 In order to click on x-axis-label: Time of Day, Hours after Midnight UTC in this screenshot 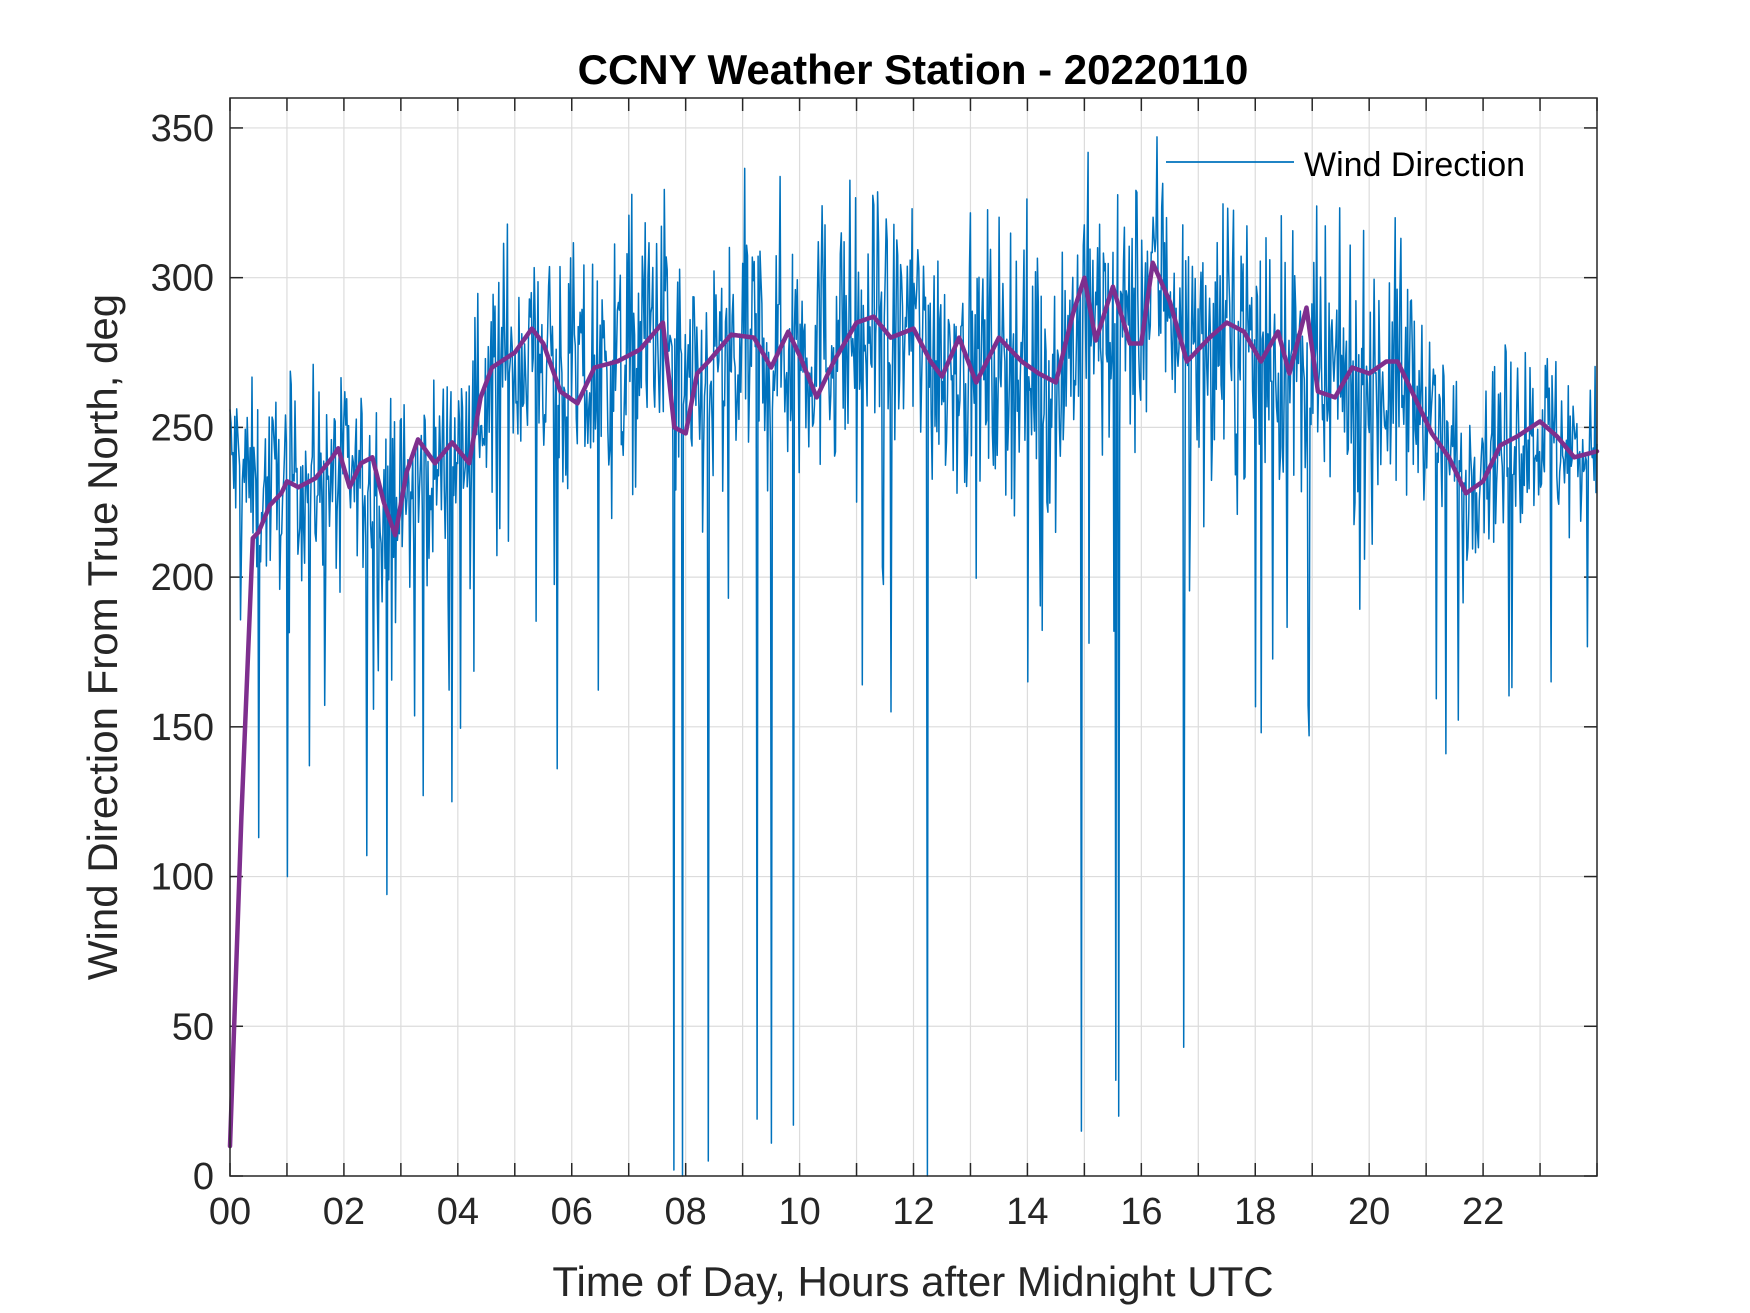, I will do `click(912, 1281)`.